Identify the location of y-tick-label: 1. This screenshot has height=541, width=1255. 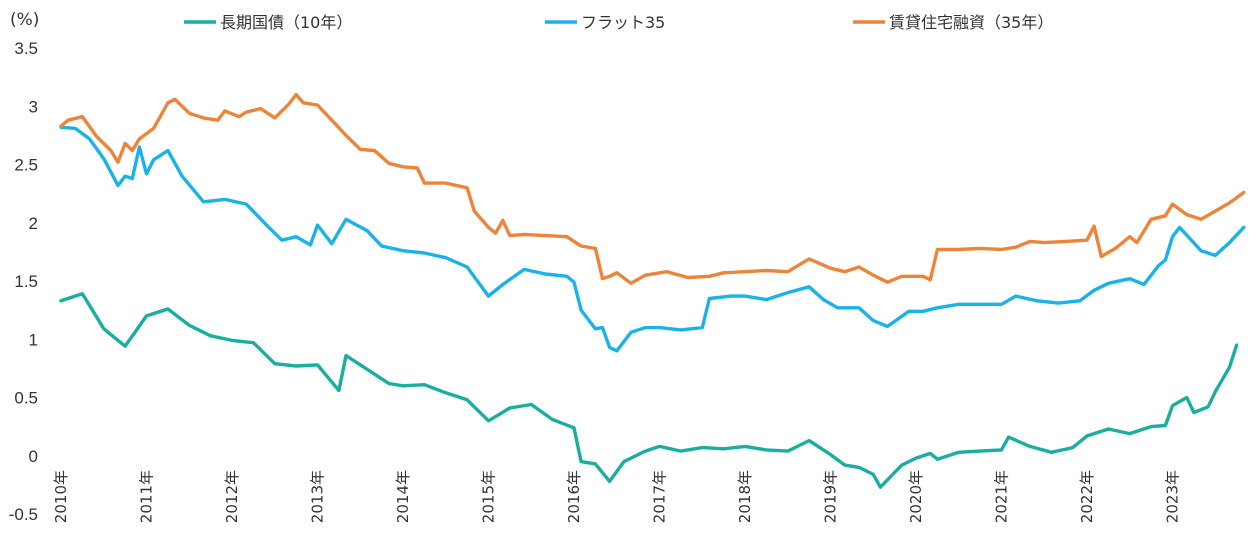
(33, 339).